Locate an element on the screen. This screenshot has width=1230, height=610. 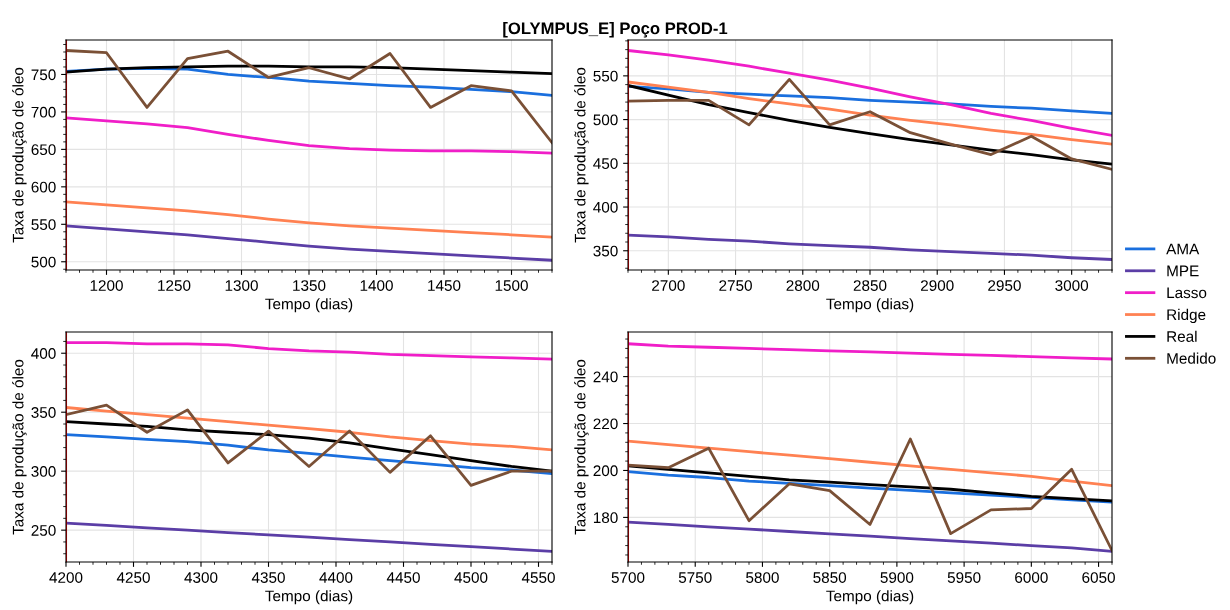
x-tick-label: 2900 is located at coordinates (937, 285).